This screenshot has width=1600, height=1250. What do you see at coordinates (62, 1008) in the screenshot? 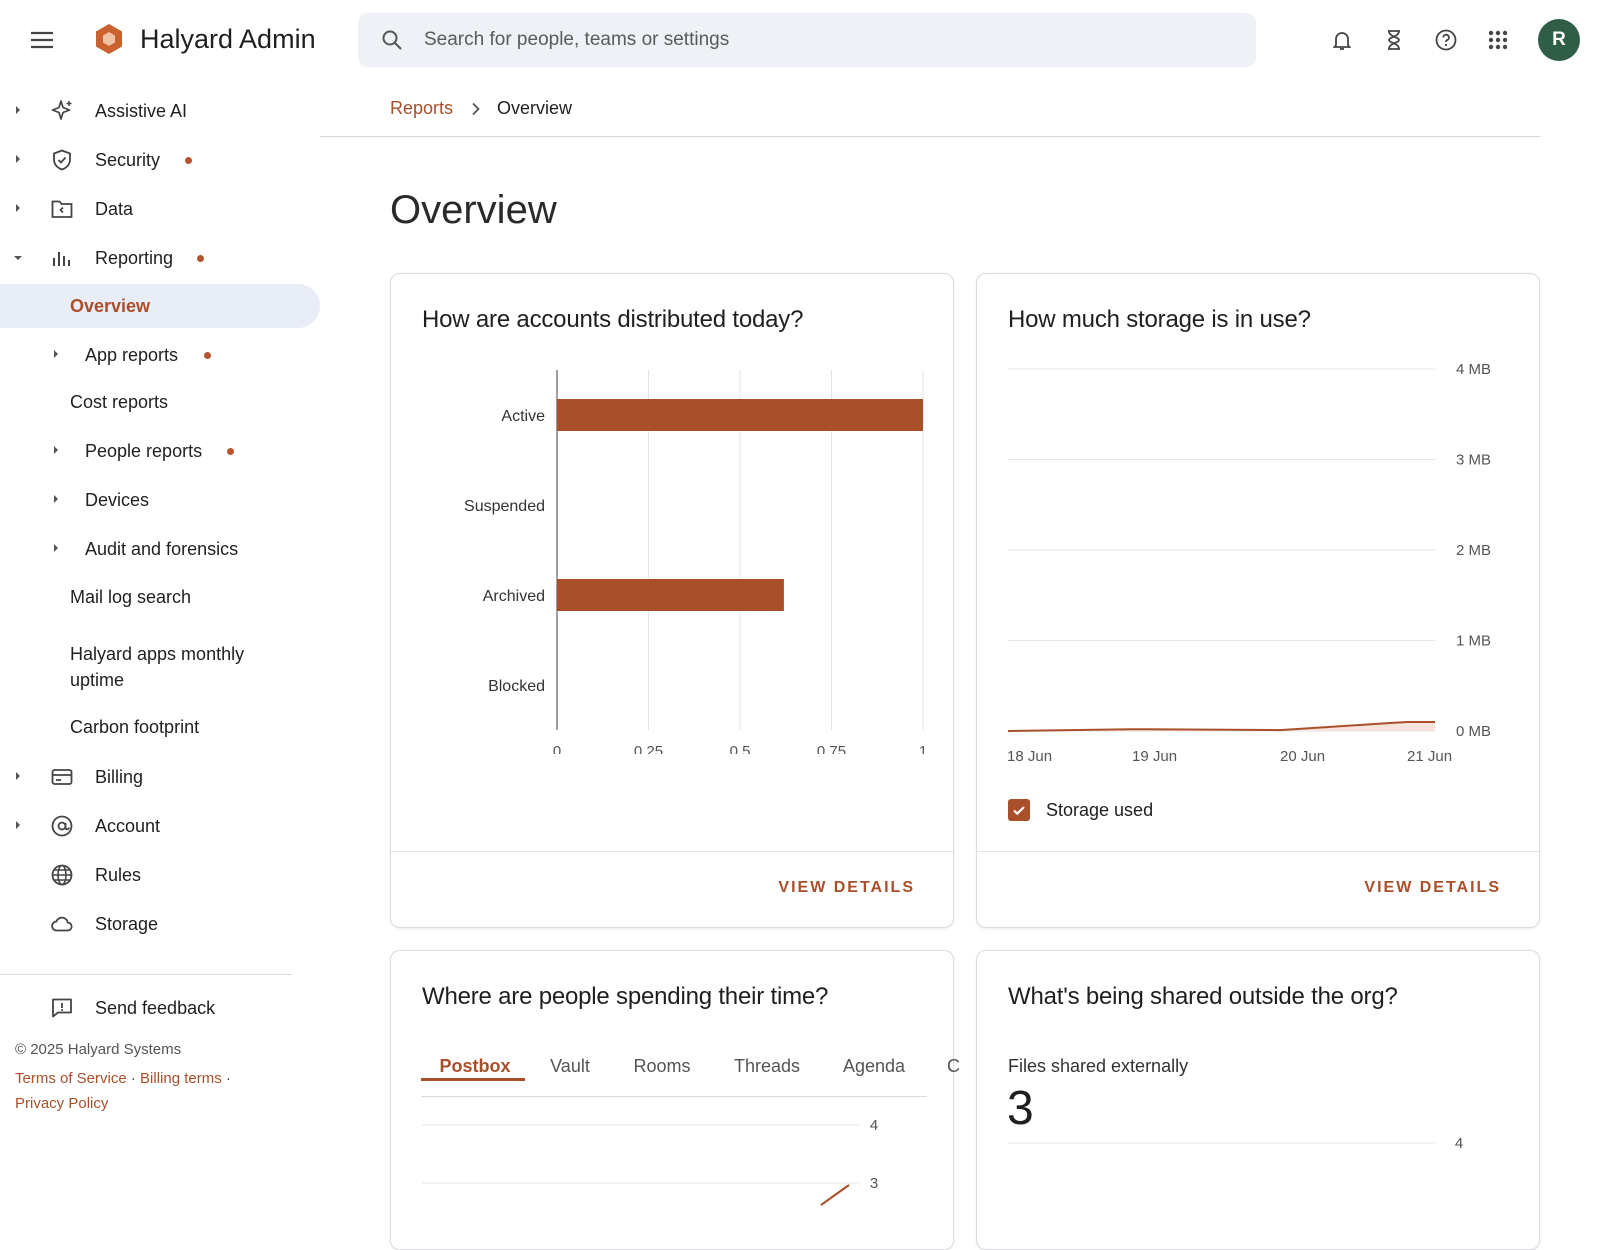
I see `feedback-icon` at bounding box center [62, 1008].